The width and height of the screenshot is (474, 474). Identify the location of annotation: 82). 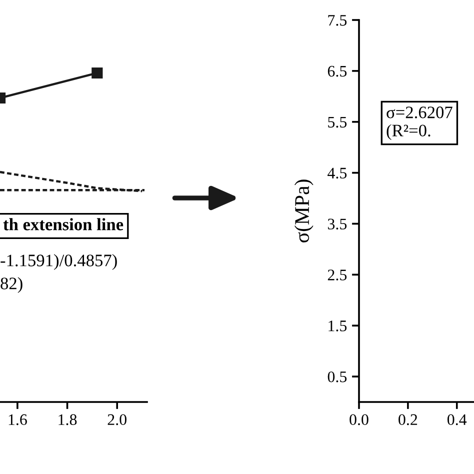
(11, 285).